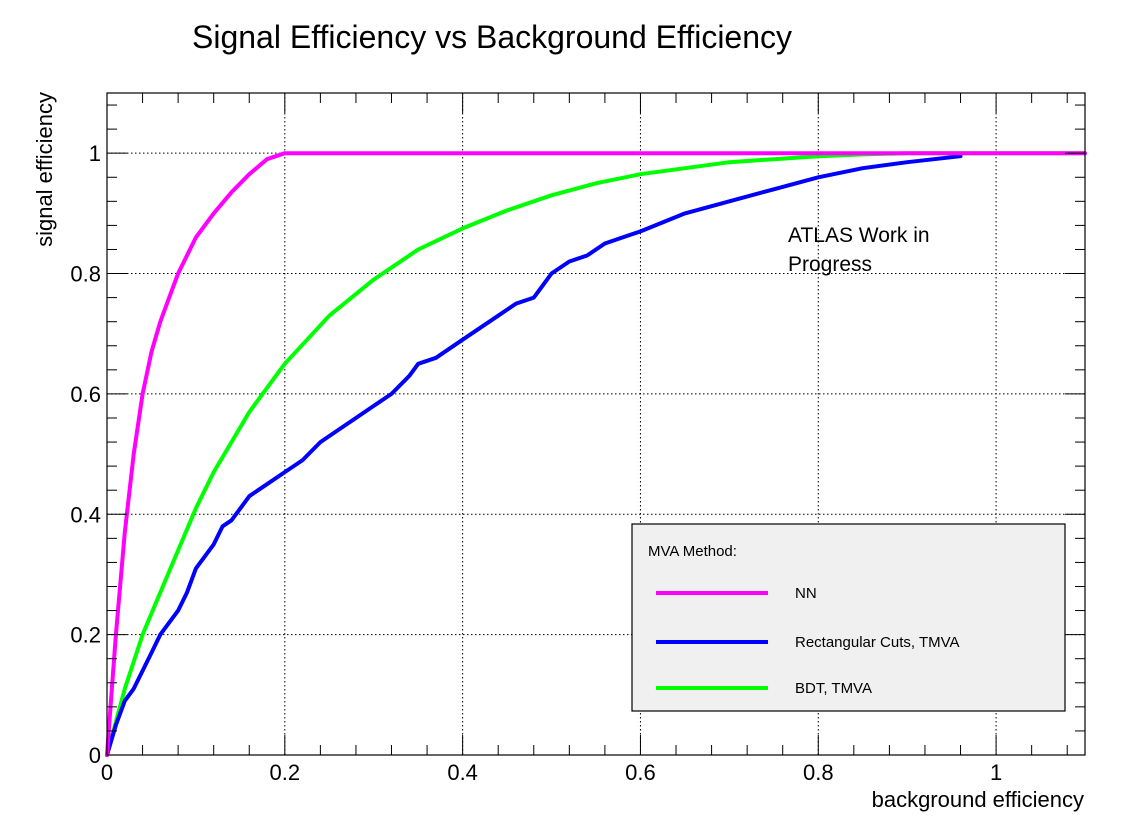  Describe the element at coordinates (833, 688) in the screenshot. I see `legend-label: BDT, TMVA` at that location.